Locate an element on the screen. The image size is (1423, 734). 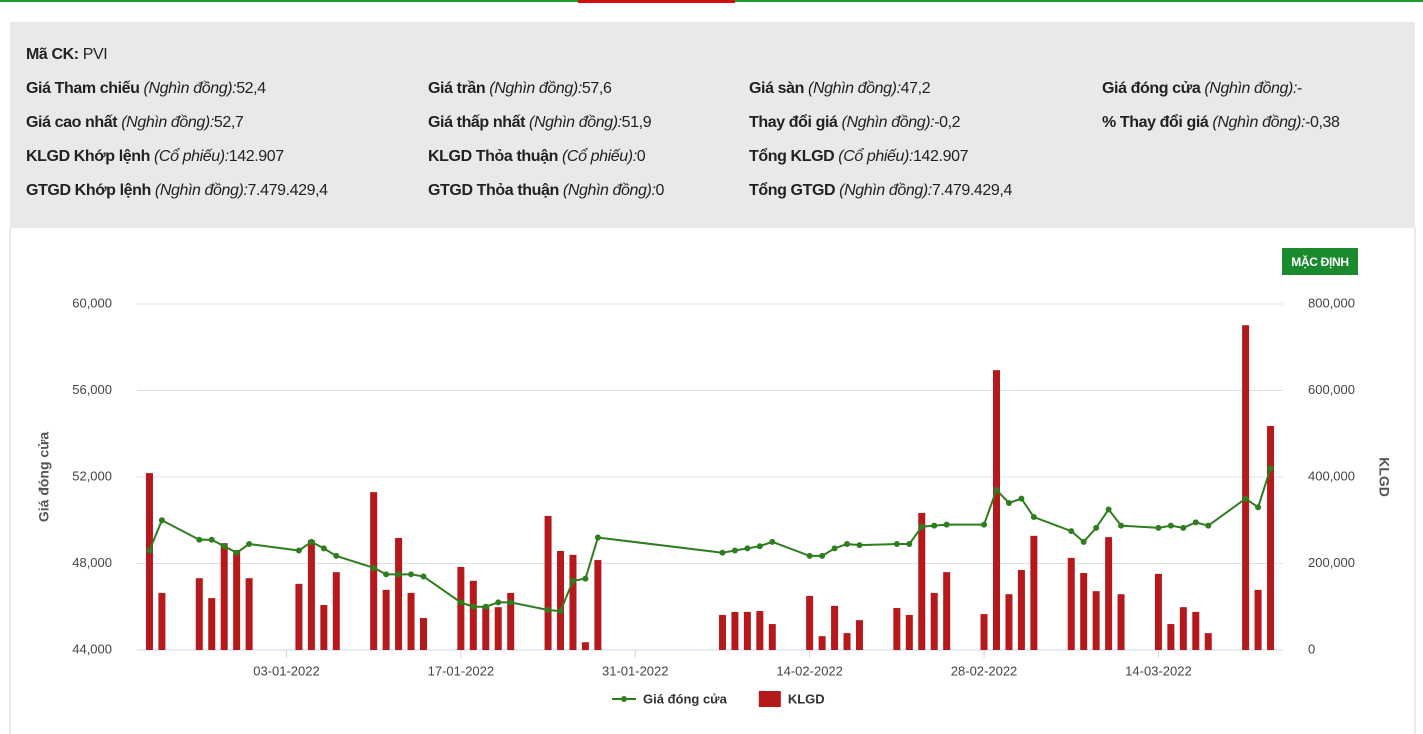
info-row: Mã CK: PVI is located at coordinates (67, 57).